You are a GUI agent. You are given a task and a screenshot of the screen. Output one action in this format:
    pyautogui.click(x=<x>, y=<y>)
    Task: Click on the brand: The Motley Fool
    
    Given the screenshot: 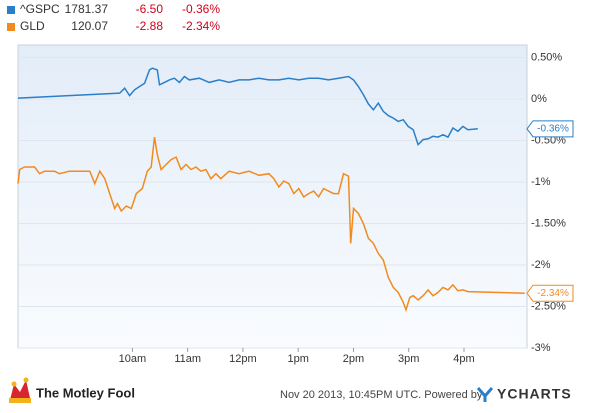 What is the action you would take?
    pyautogui.click(x=85, y=392)
    